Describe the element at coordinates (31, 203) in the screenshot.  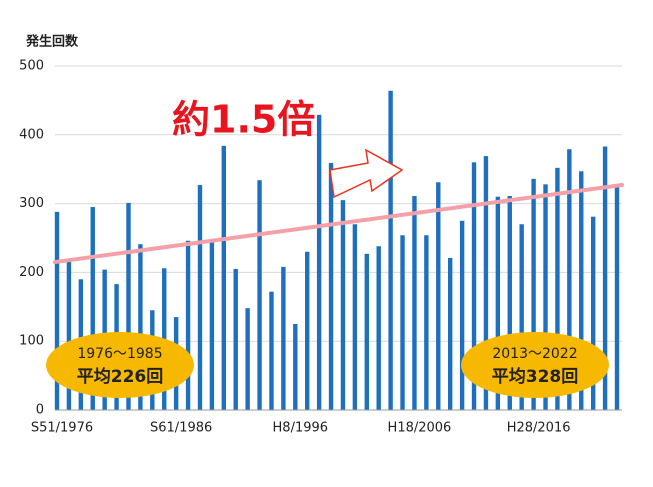
I see `y-tick-label: 300` at that location.